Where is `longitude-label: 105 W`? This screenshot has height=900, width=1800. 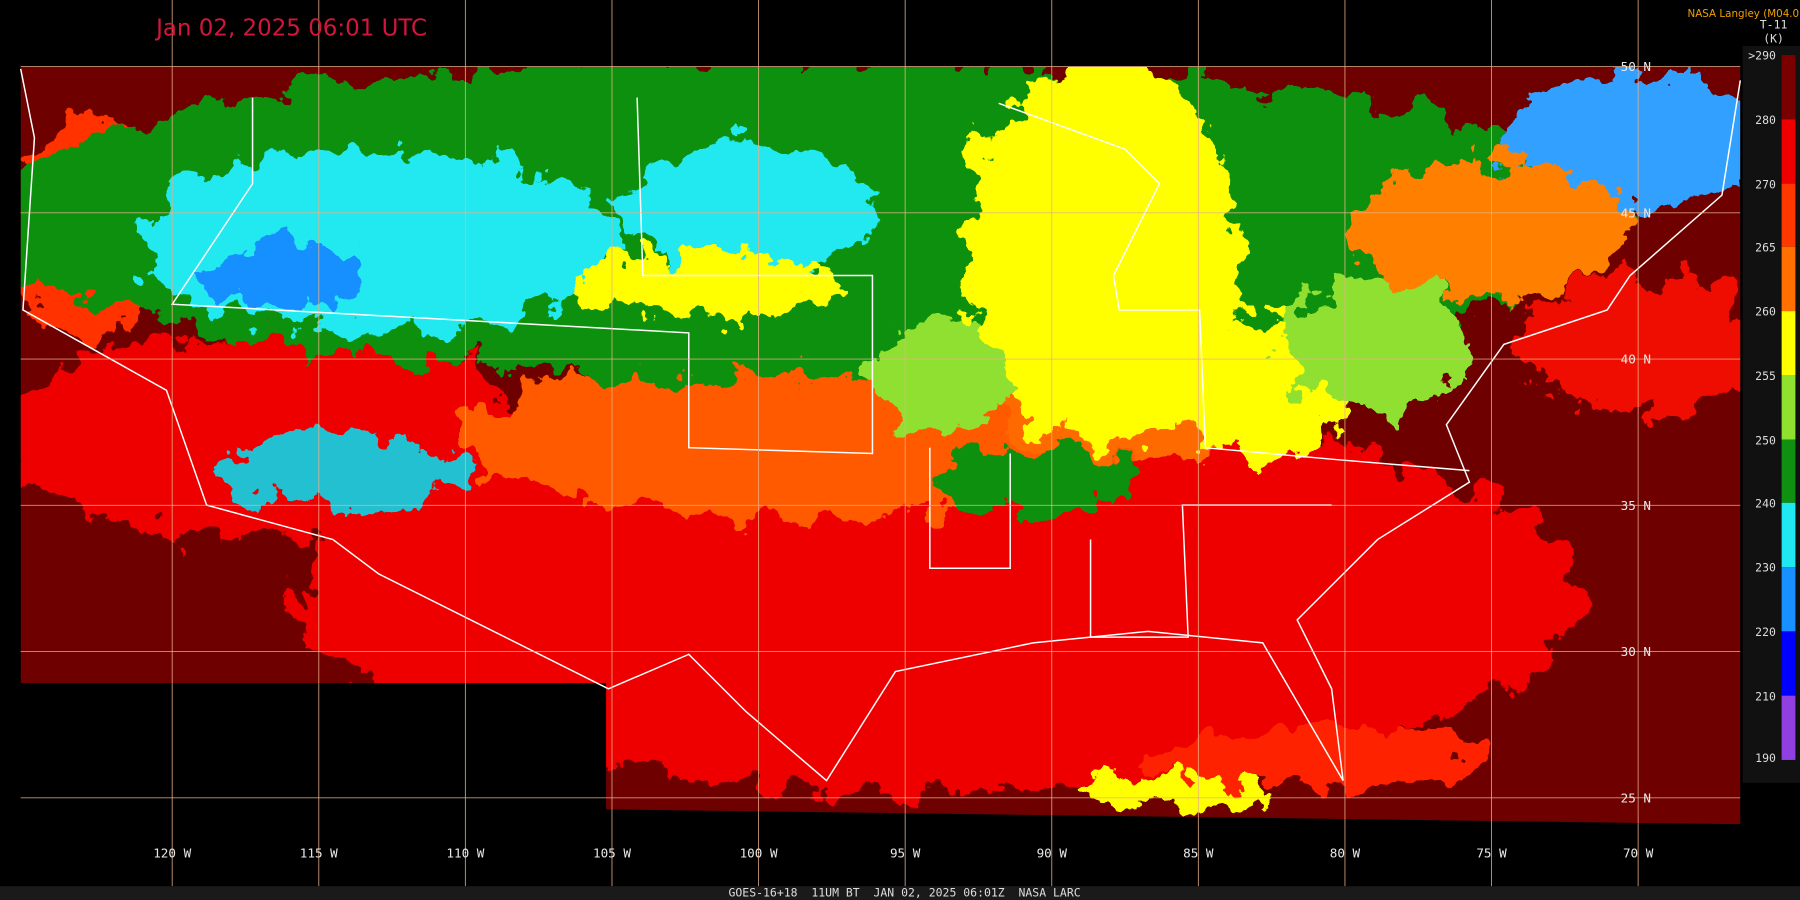
longitude-label: 105 W is located at coordinates (612, 853).